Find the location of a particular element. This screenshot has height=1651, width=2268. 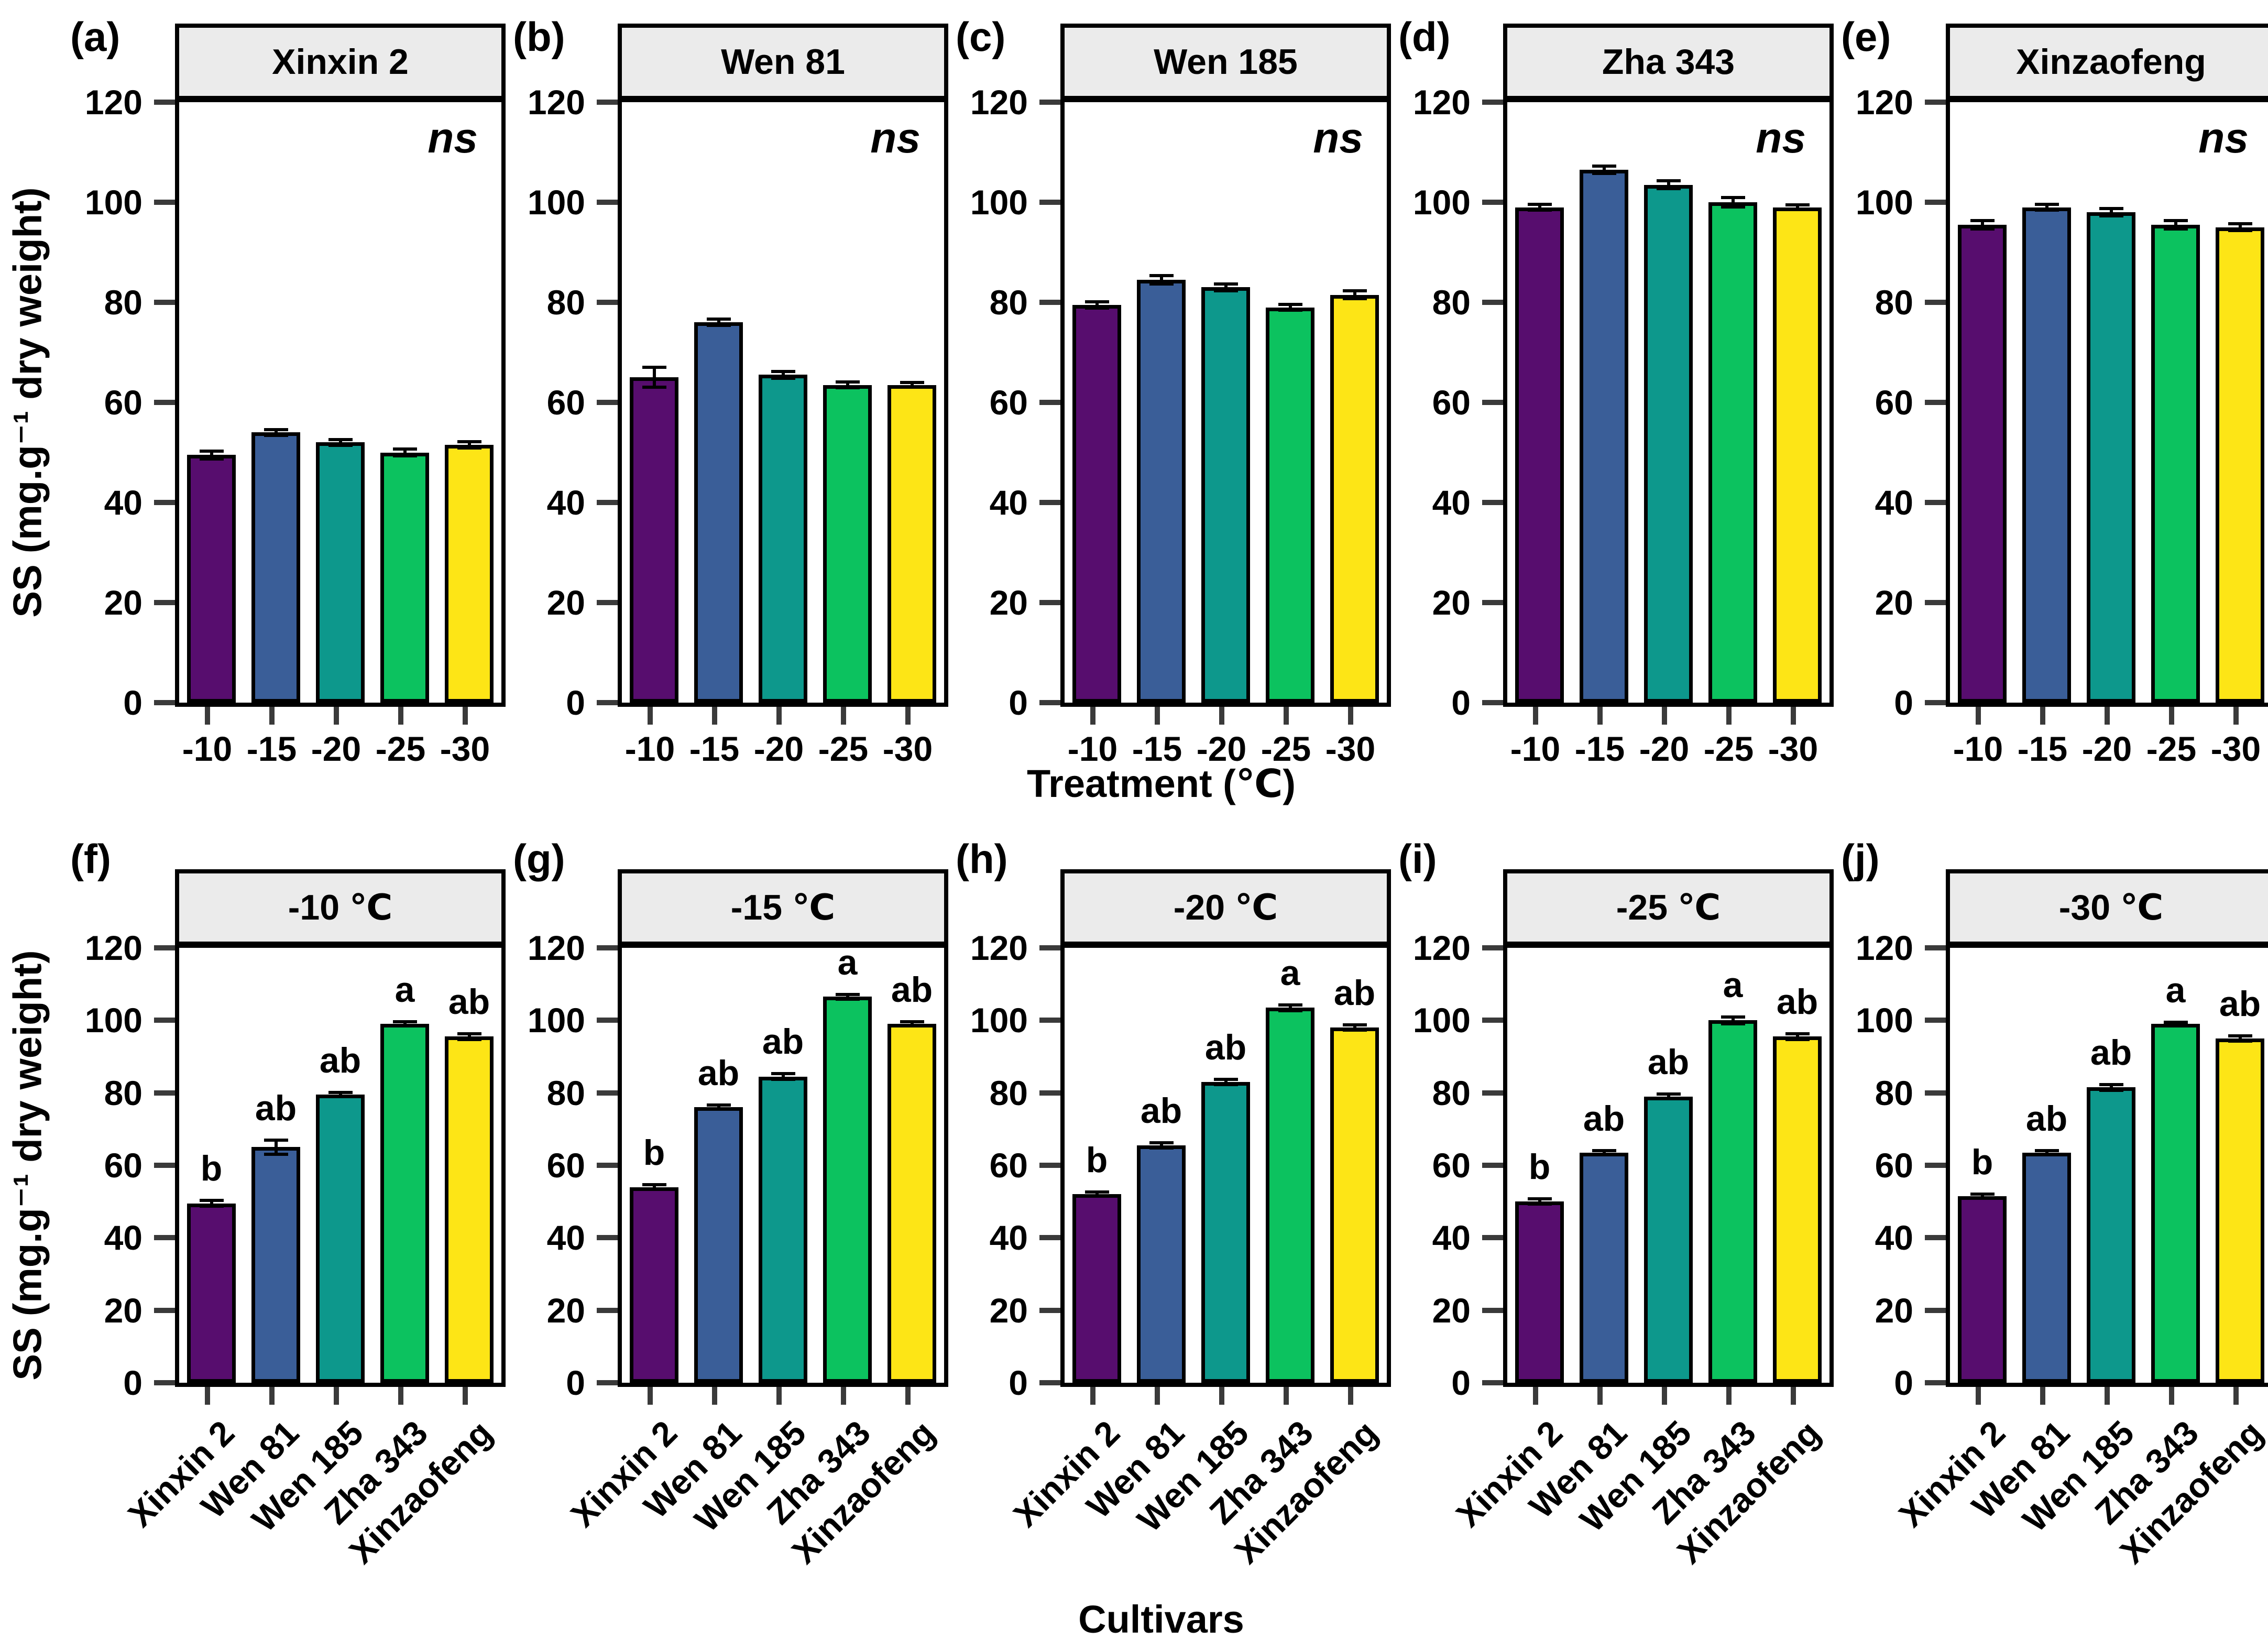

ns-annotation: ns is located at coordinates (1338, 138).